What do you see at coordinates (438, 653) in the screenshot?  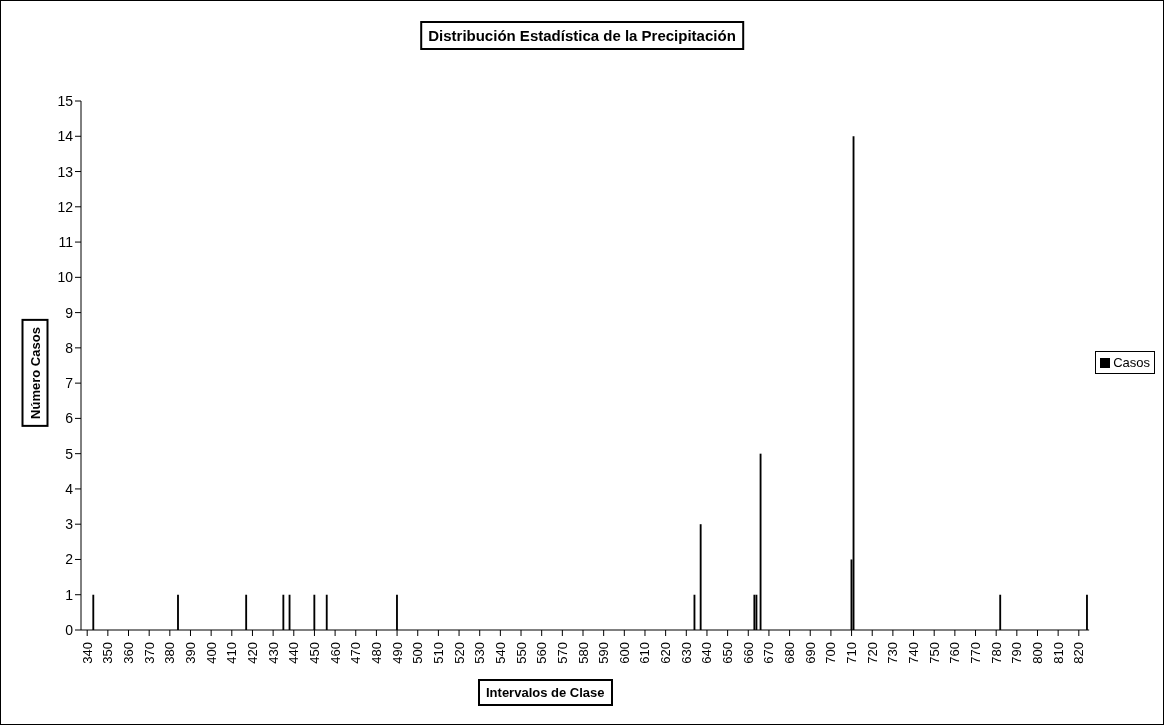 I see `x-tick-label: 510` at bounding box center [438, 653].